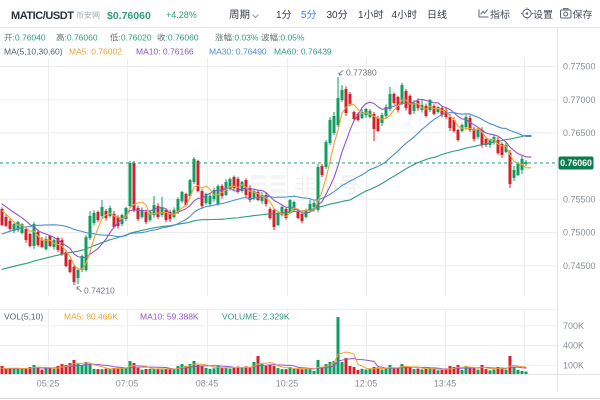 The height and width of the screenshot is (400, 600). Describe the element at coordinates (23, 317) in the screenshot. I see `svg-text: VOL(5,10)` at that location.